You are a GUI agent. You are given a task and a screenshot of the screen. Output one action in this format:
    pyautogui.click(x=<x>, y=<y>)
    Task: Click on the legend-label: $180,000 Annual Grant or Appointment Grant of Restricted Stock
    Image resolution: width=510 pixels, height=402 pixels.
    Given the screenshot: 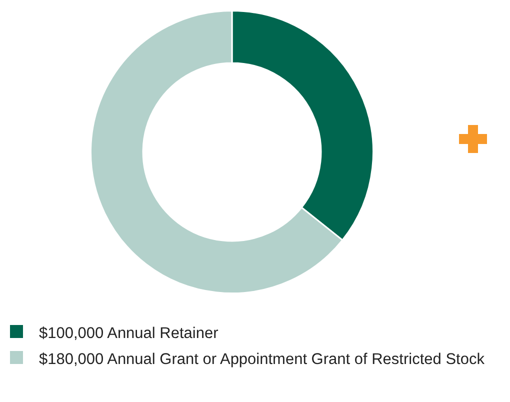 What is the action you would take?
    pyautogui.click(x=261, y=360)
    